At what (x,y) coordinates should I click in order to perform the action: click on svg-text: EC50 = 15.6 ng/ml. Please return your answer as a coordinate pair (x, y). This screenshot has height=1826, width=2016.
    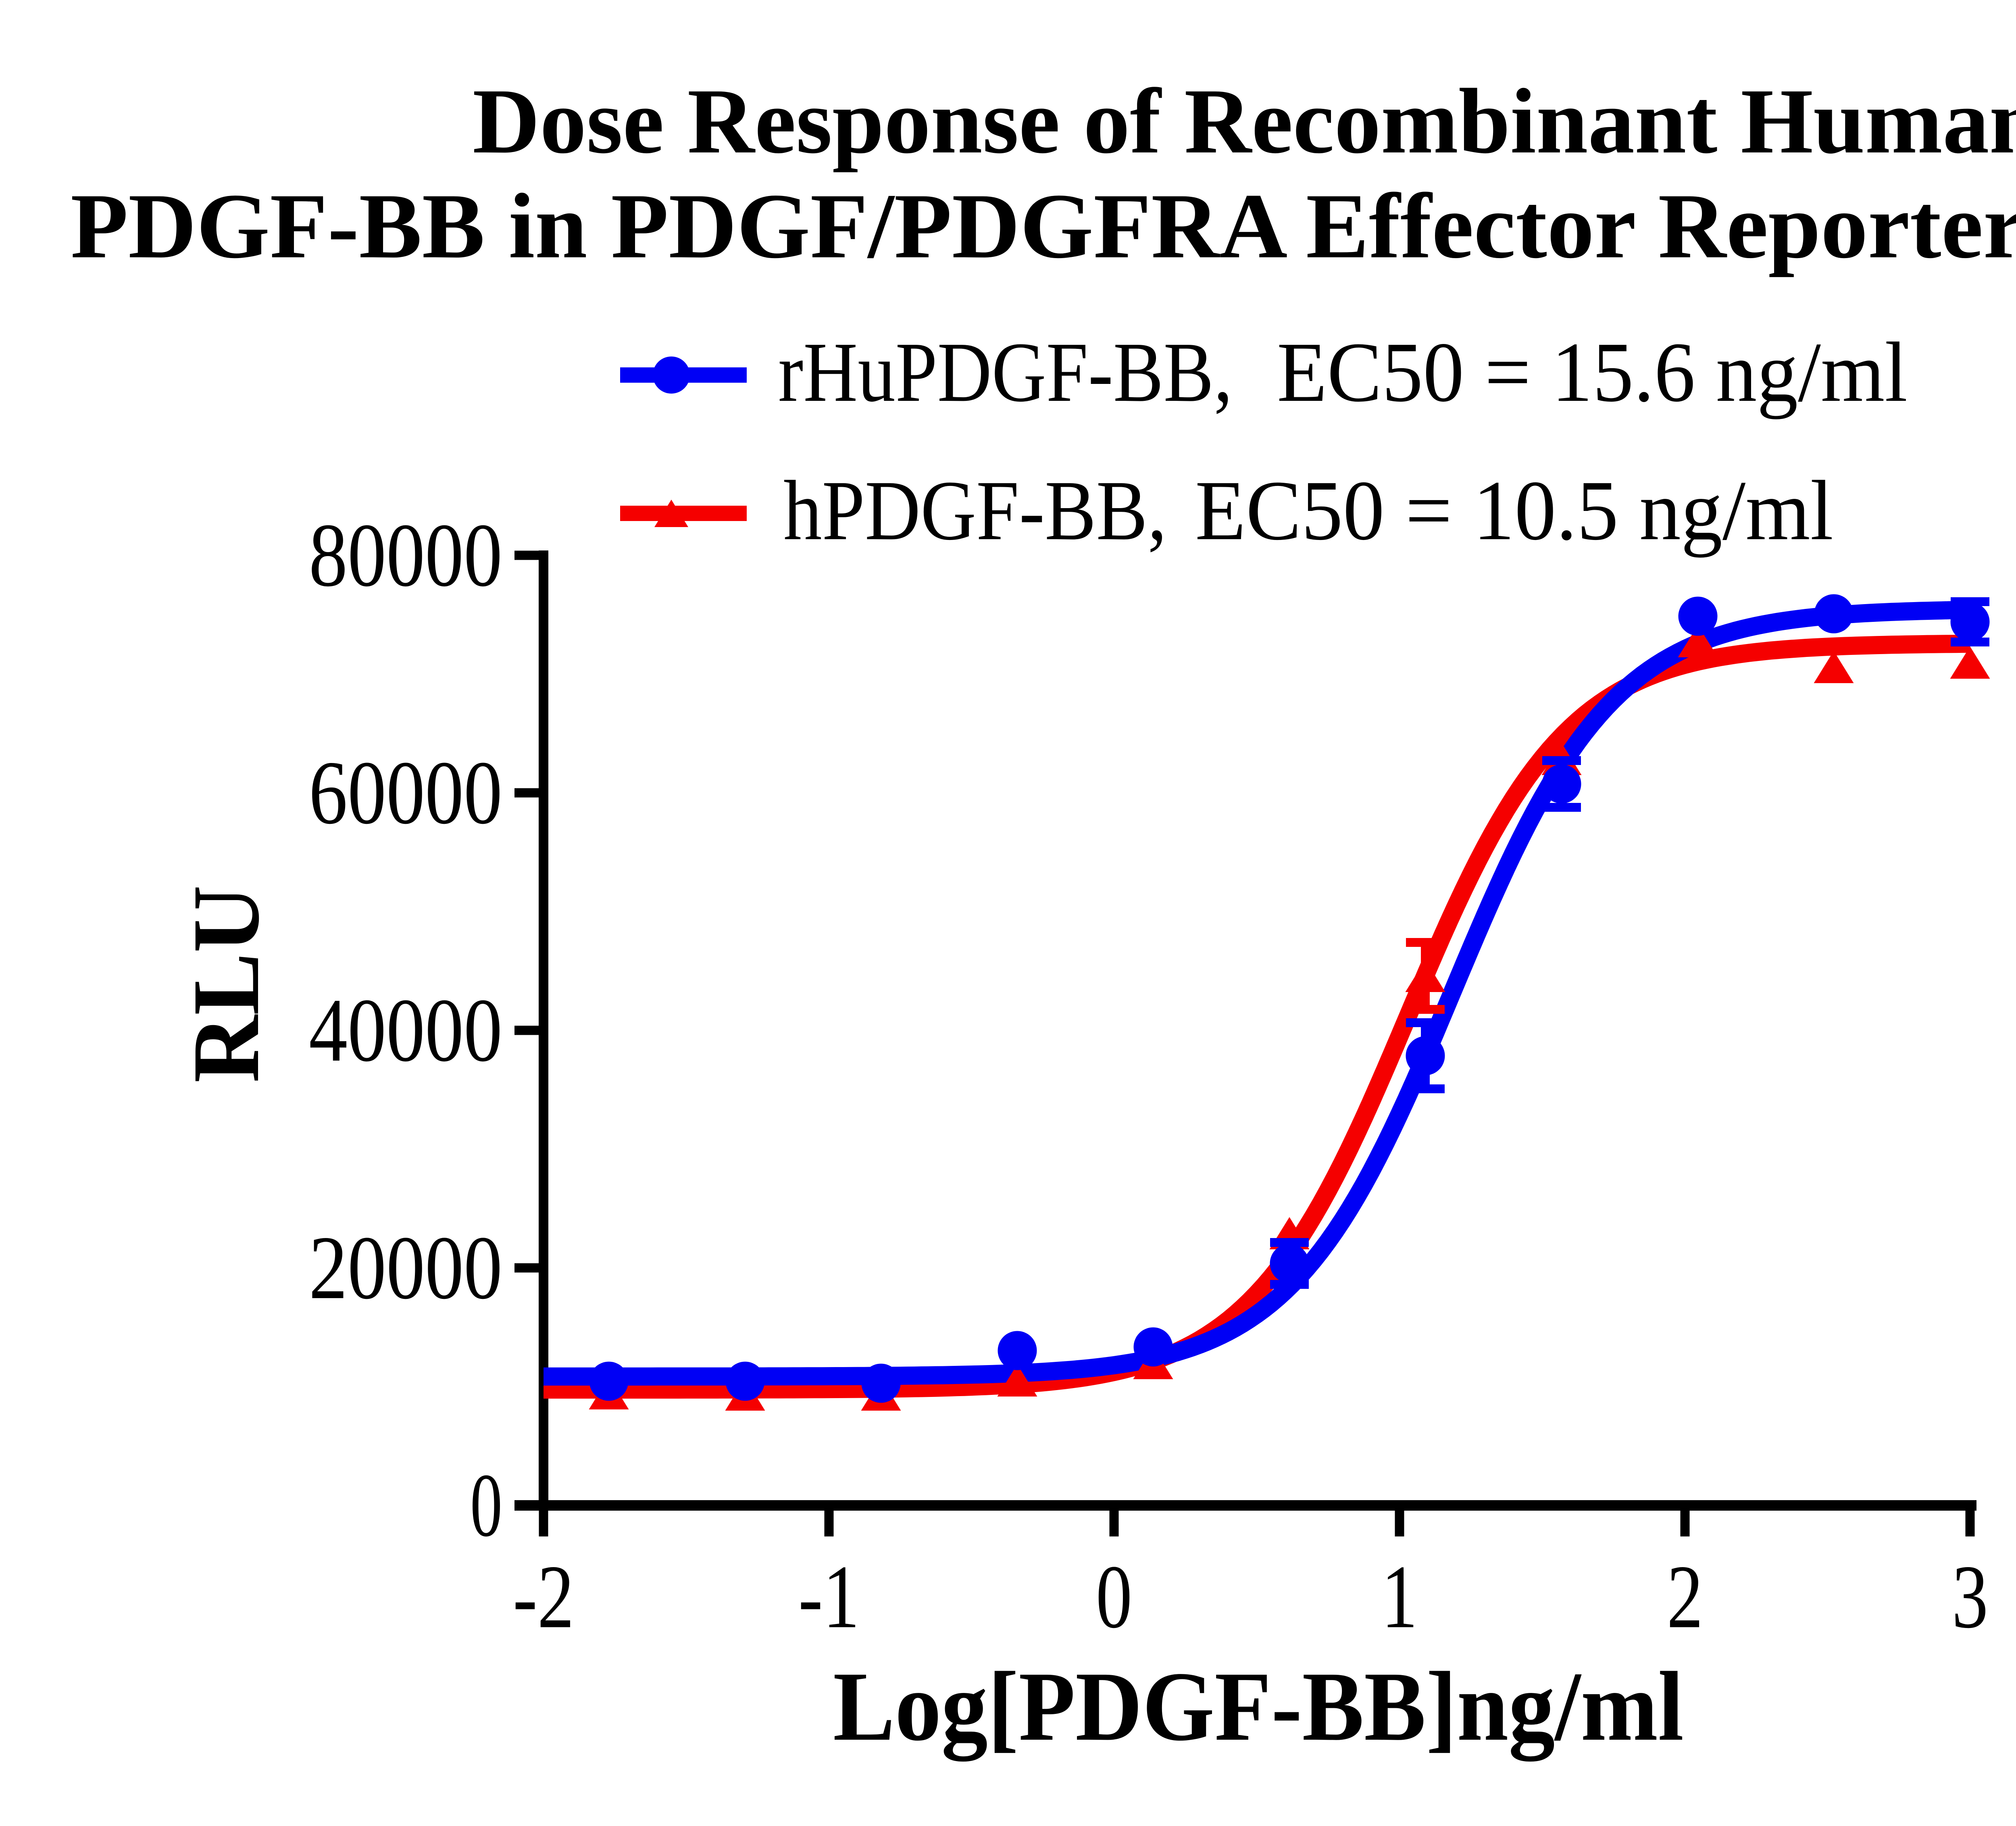
    Looking at the image, I should click on (1592, 372).